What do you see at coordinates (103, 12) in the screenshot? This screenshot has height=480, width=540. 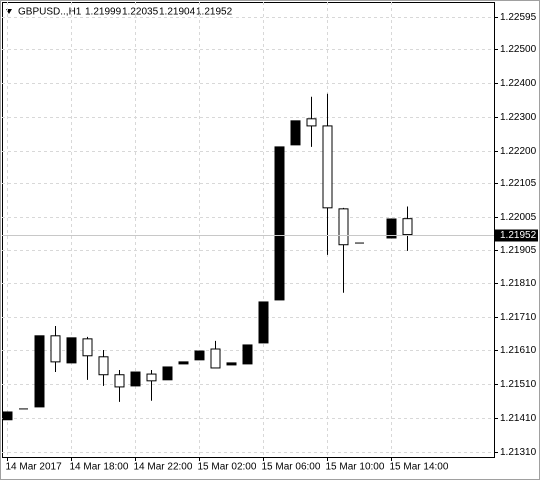 I see `header-open: 1.21999` at bounding box center [103, 12].